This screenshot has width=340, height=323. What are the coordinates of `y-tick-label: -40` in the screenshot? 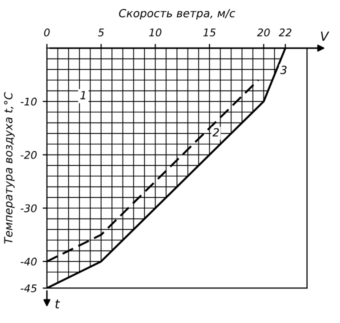 It's located at (28, 262).